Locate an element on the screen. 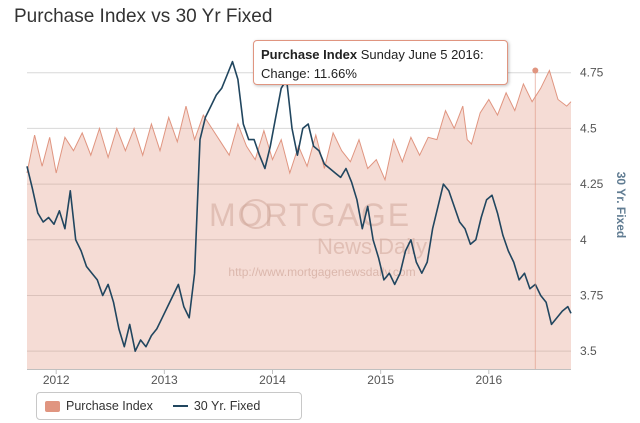  tooltip-series: Purchase Index is located at coordinates (309, 54).